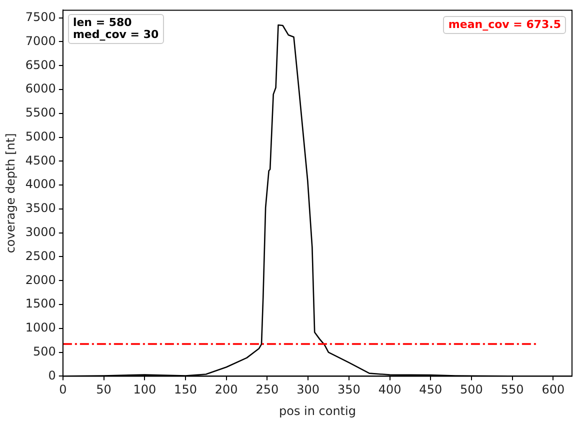 This screenshot has width=574, height=423. Describe the element at coordinates (40, 41) in the screenshot. I see `y-tick-label: 7000` at that location.